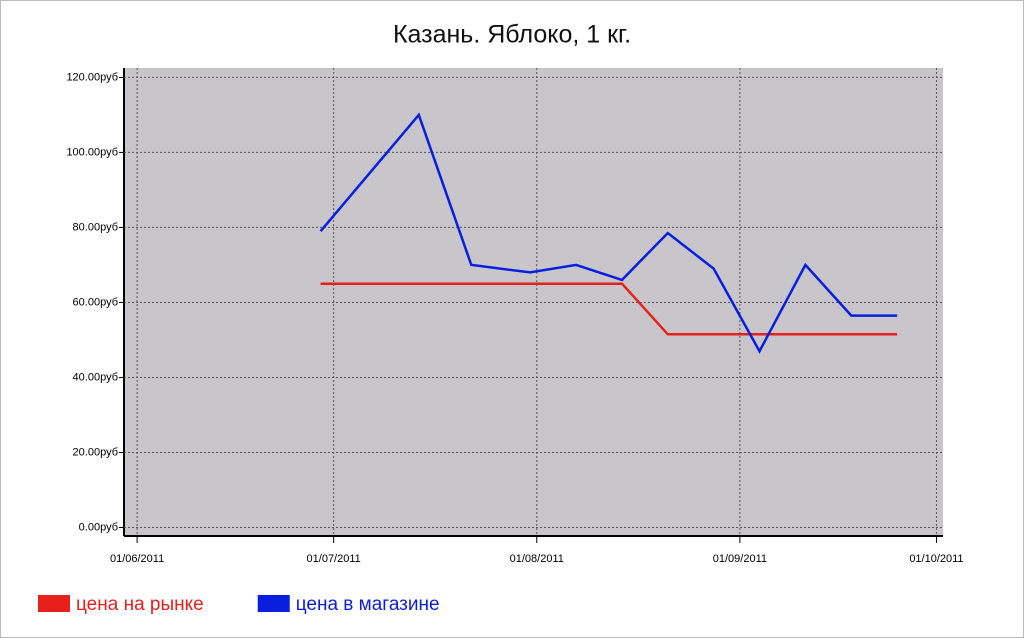  What do you see at coordinates (95, 302) in the screenshot?
I see `y-tick-label: 60.00руб` at bounding box center [95, 302].